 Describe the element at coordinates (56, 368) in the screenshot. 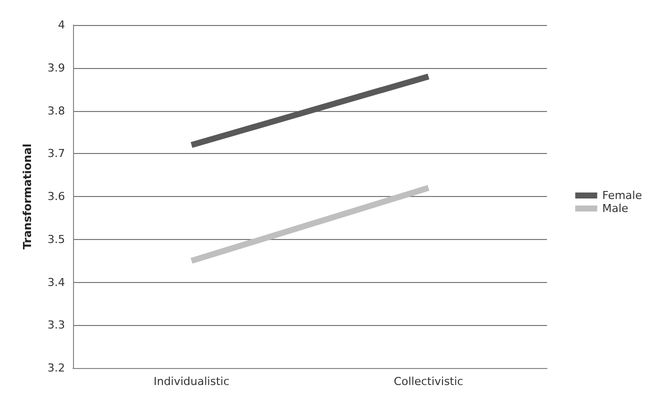

I see `y-tick-label: 3.2` at that location.